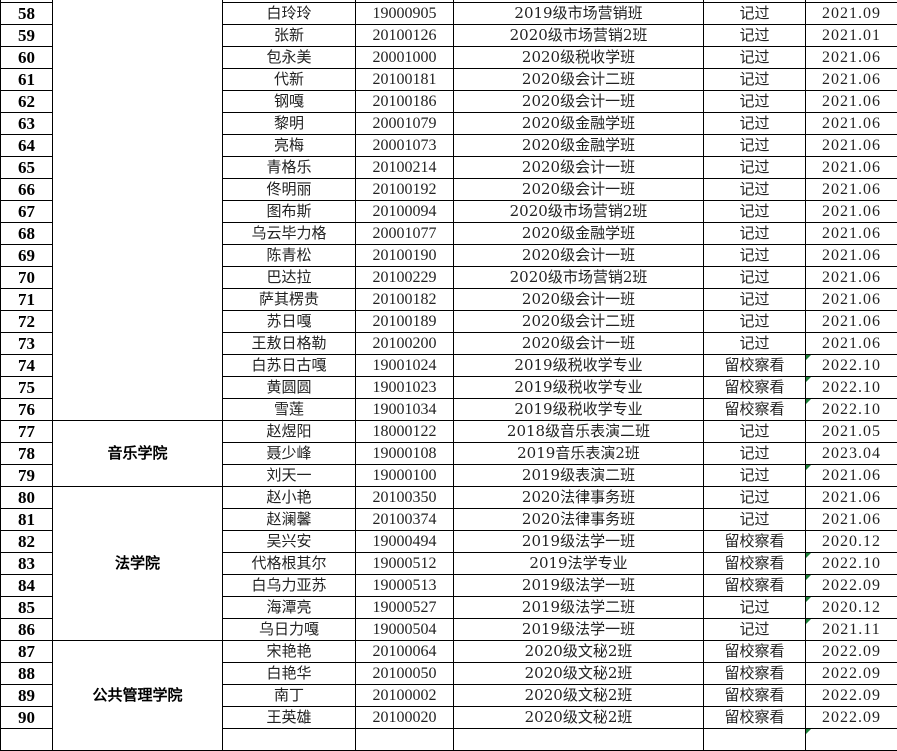  What do you see at coordinates (27, 58) in the screenshot?
I see `row-number-cell: 60` at bounding box center [27, 58].